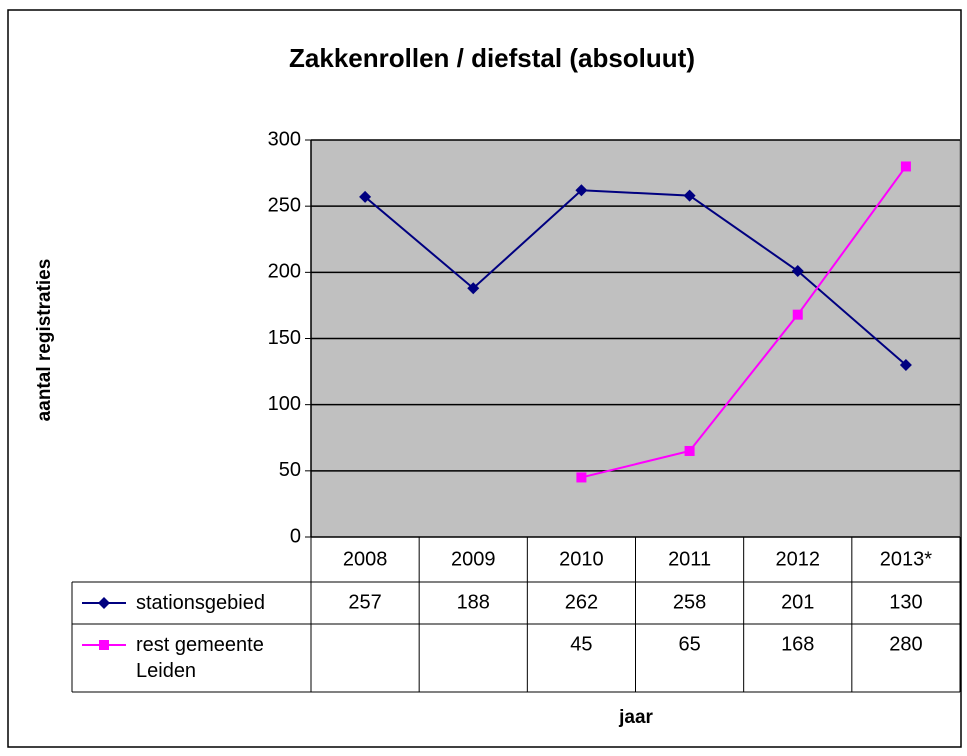 This screenshot has height=756, width=967. I want to click on legend-label: stationsgebied, so click(200, 603).